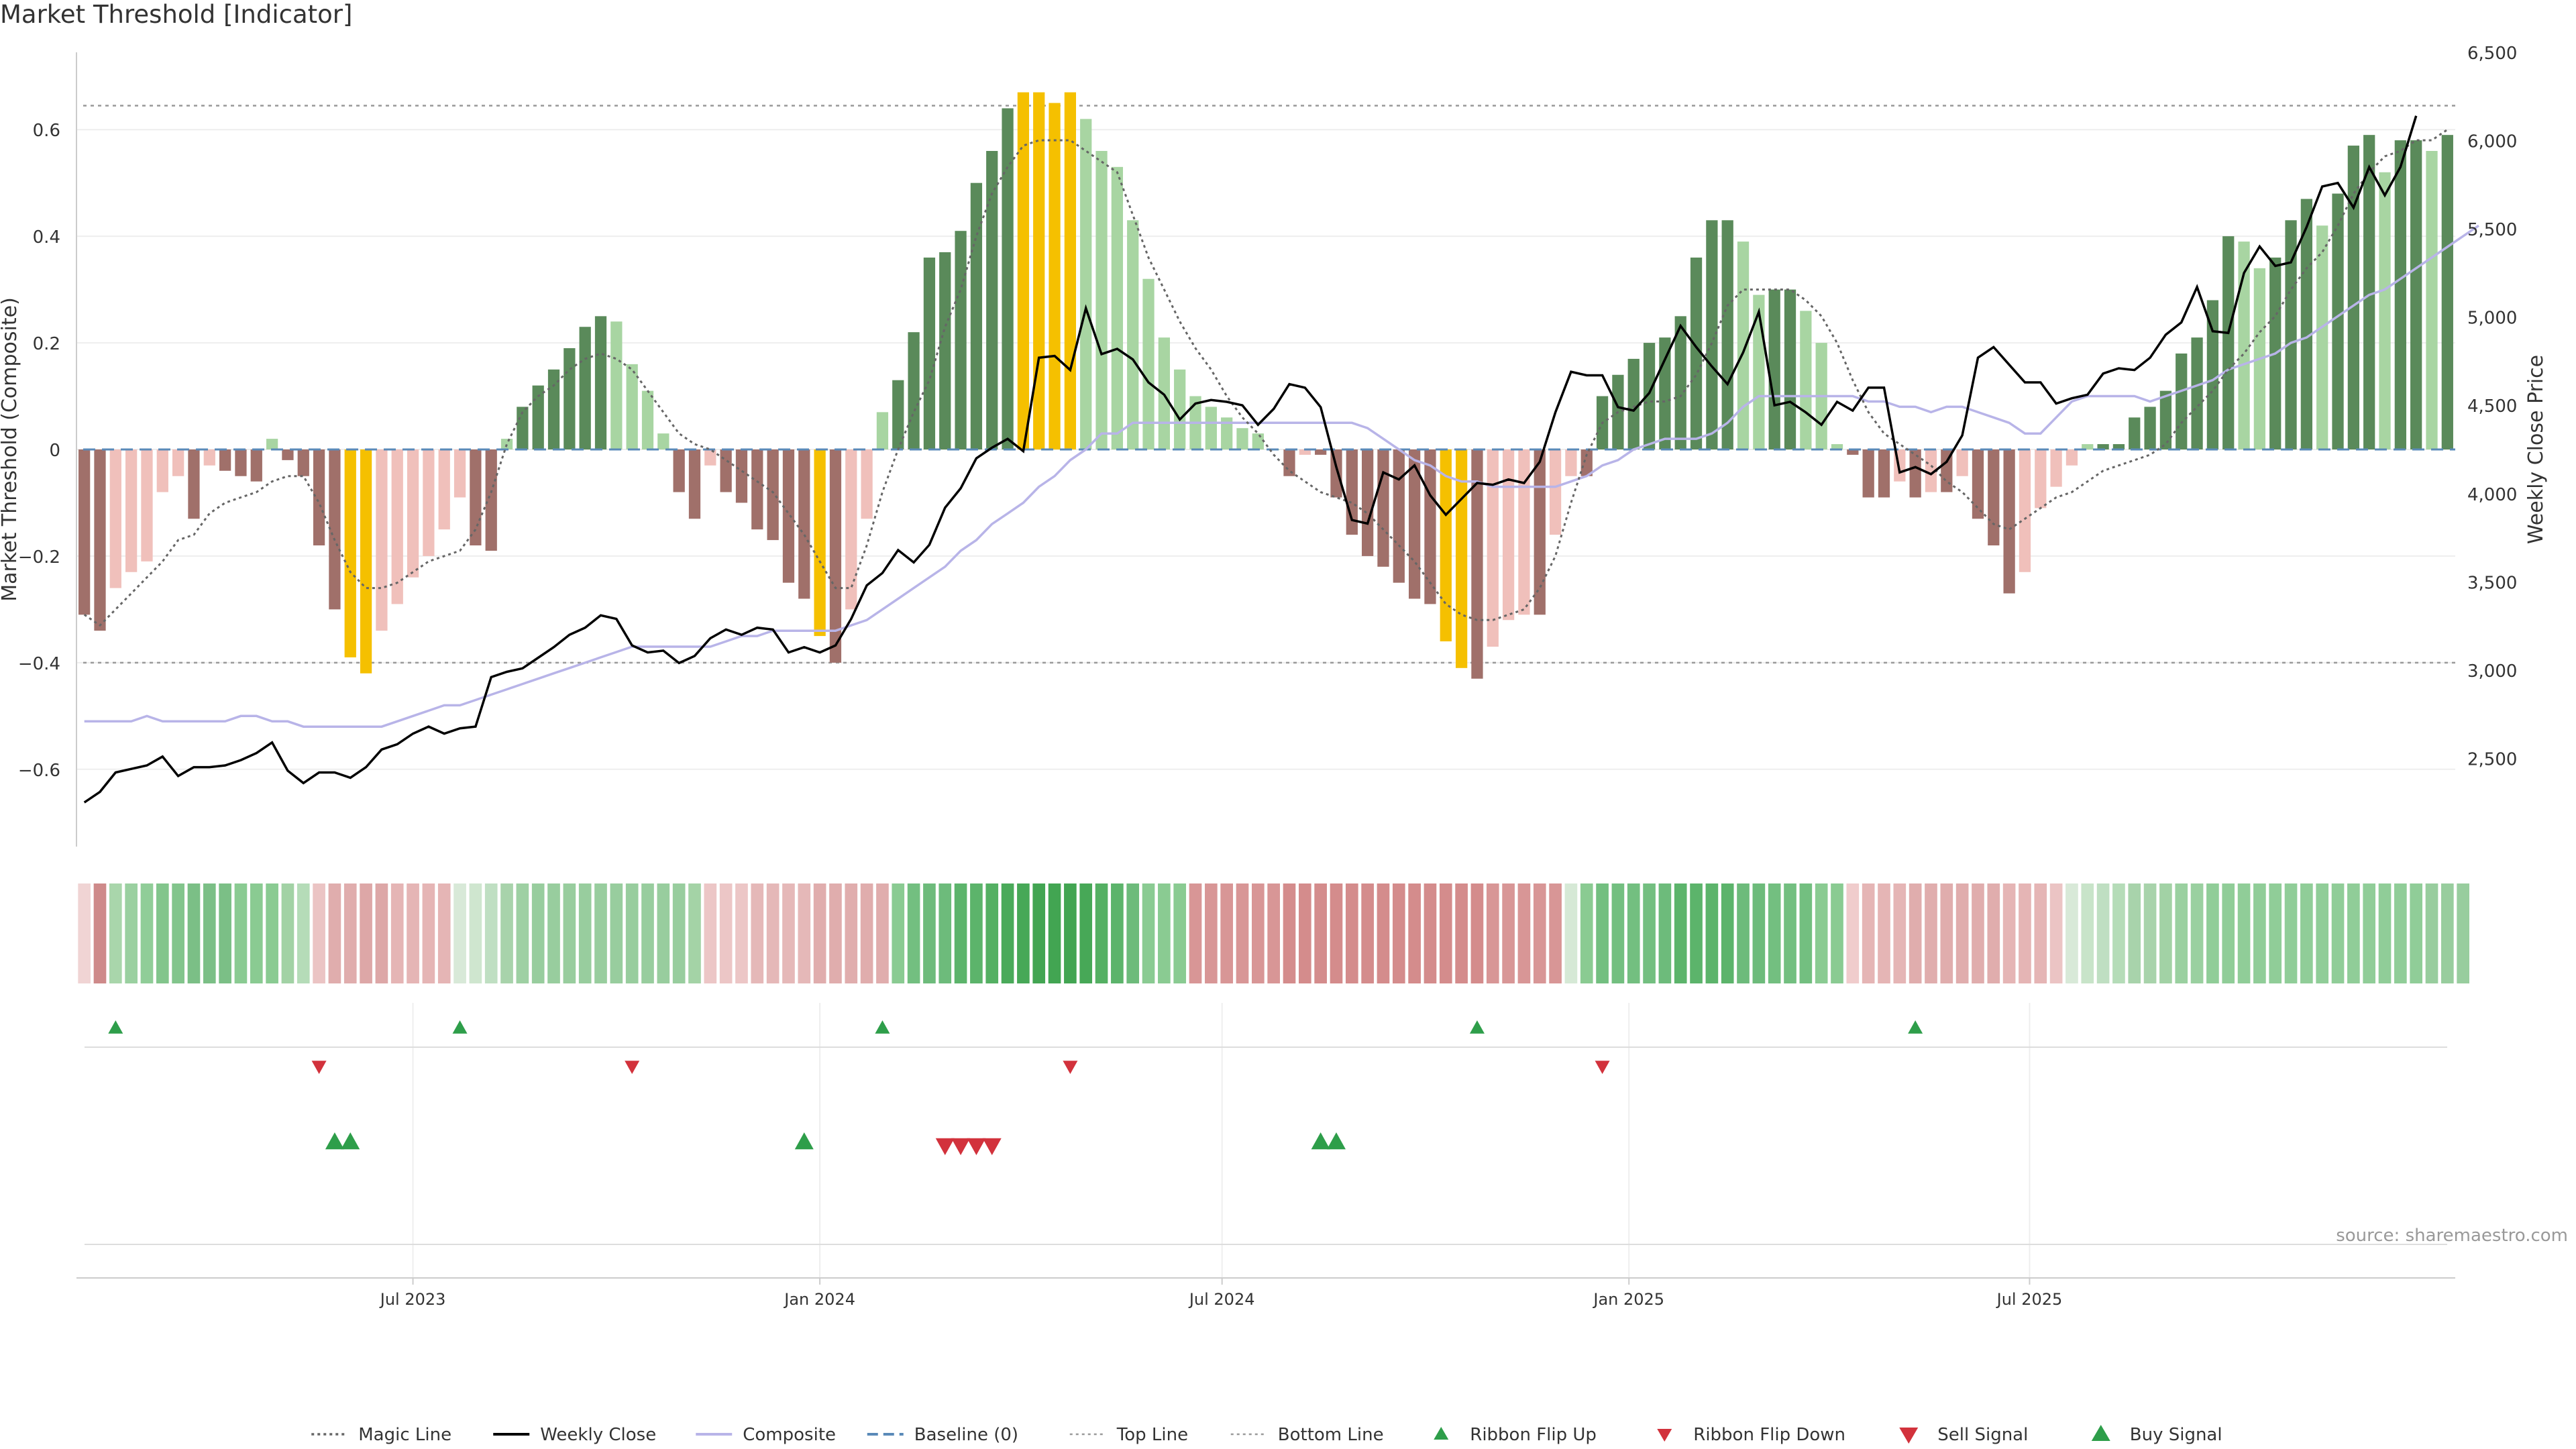 The height and width of the screenshot is (1449, 2576). Describe the element at coordinates (1307, 1435) in the screenshot. I see `legend-item: Bottom Line` at that location.